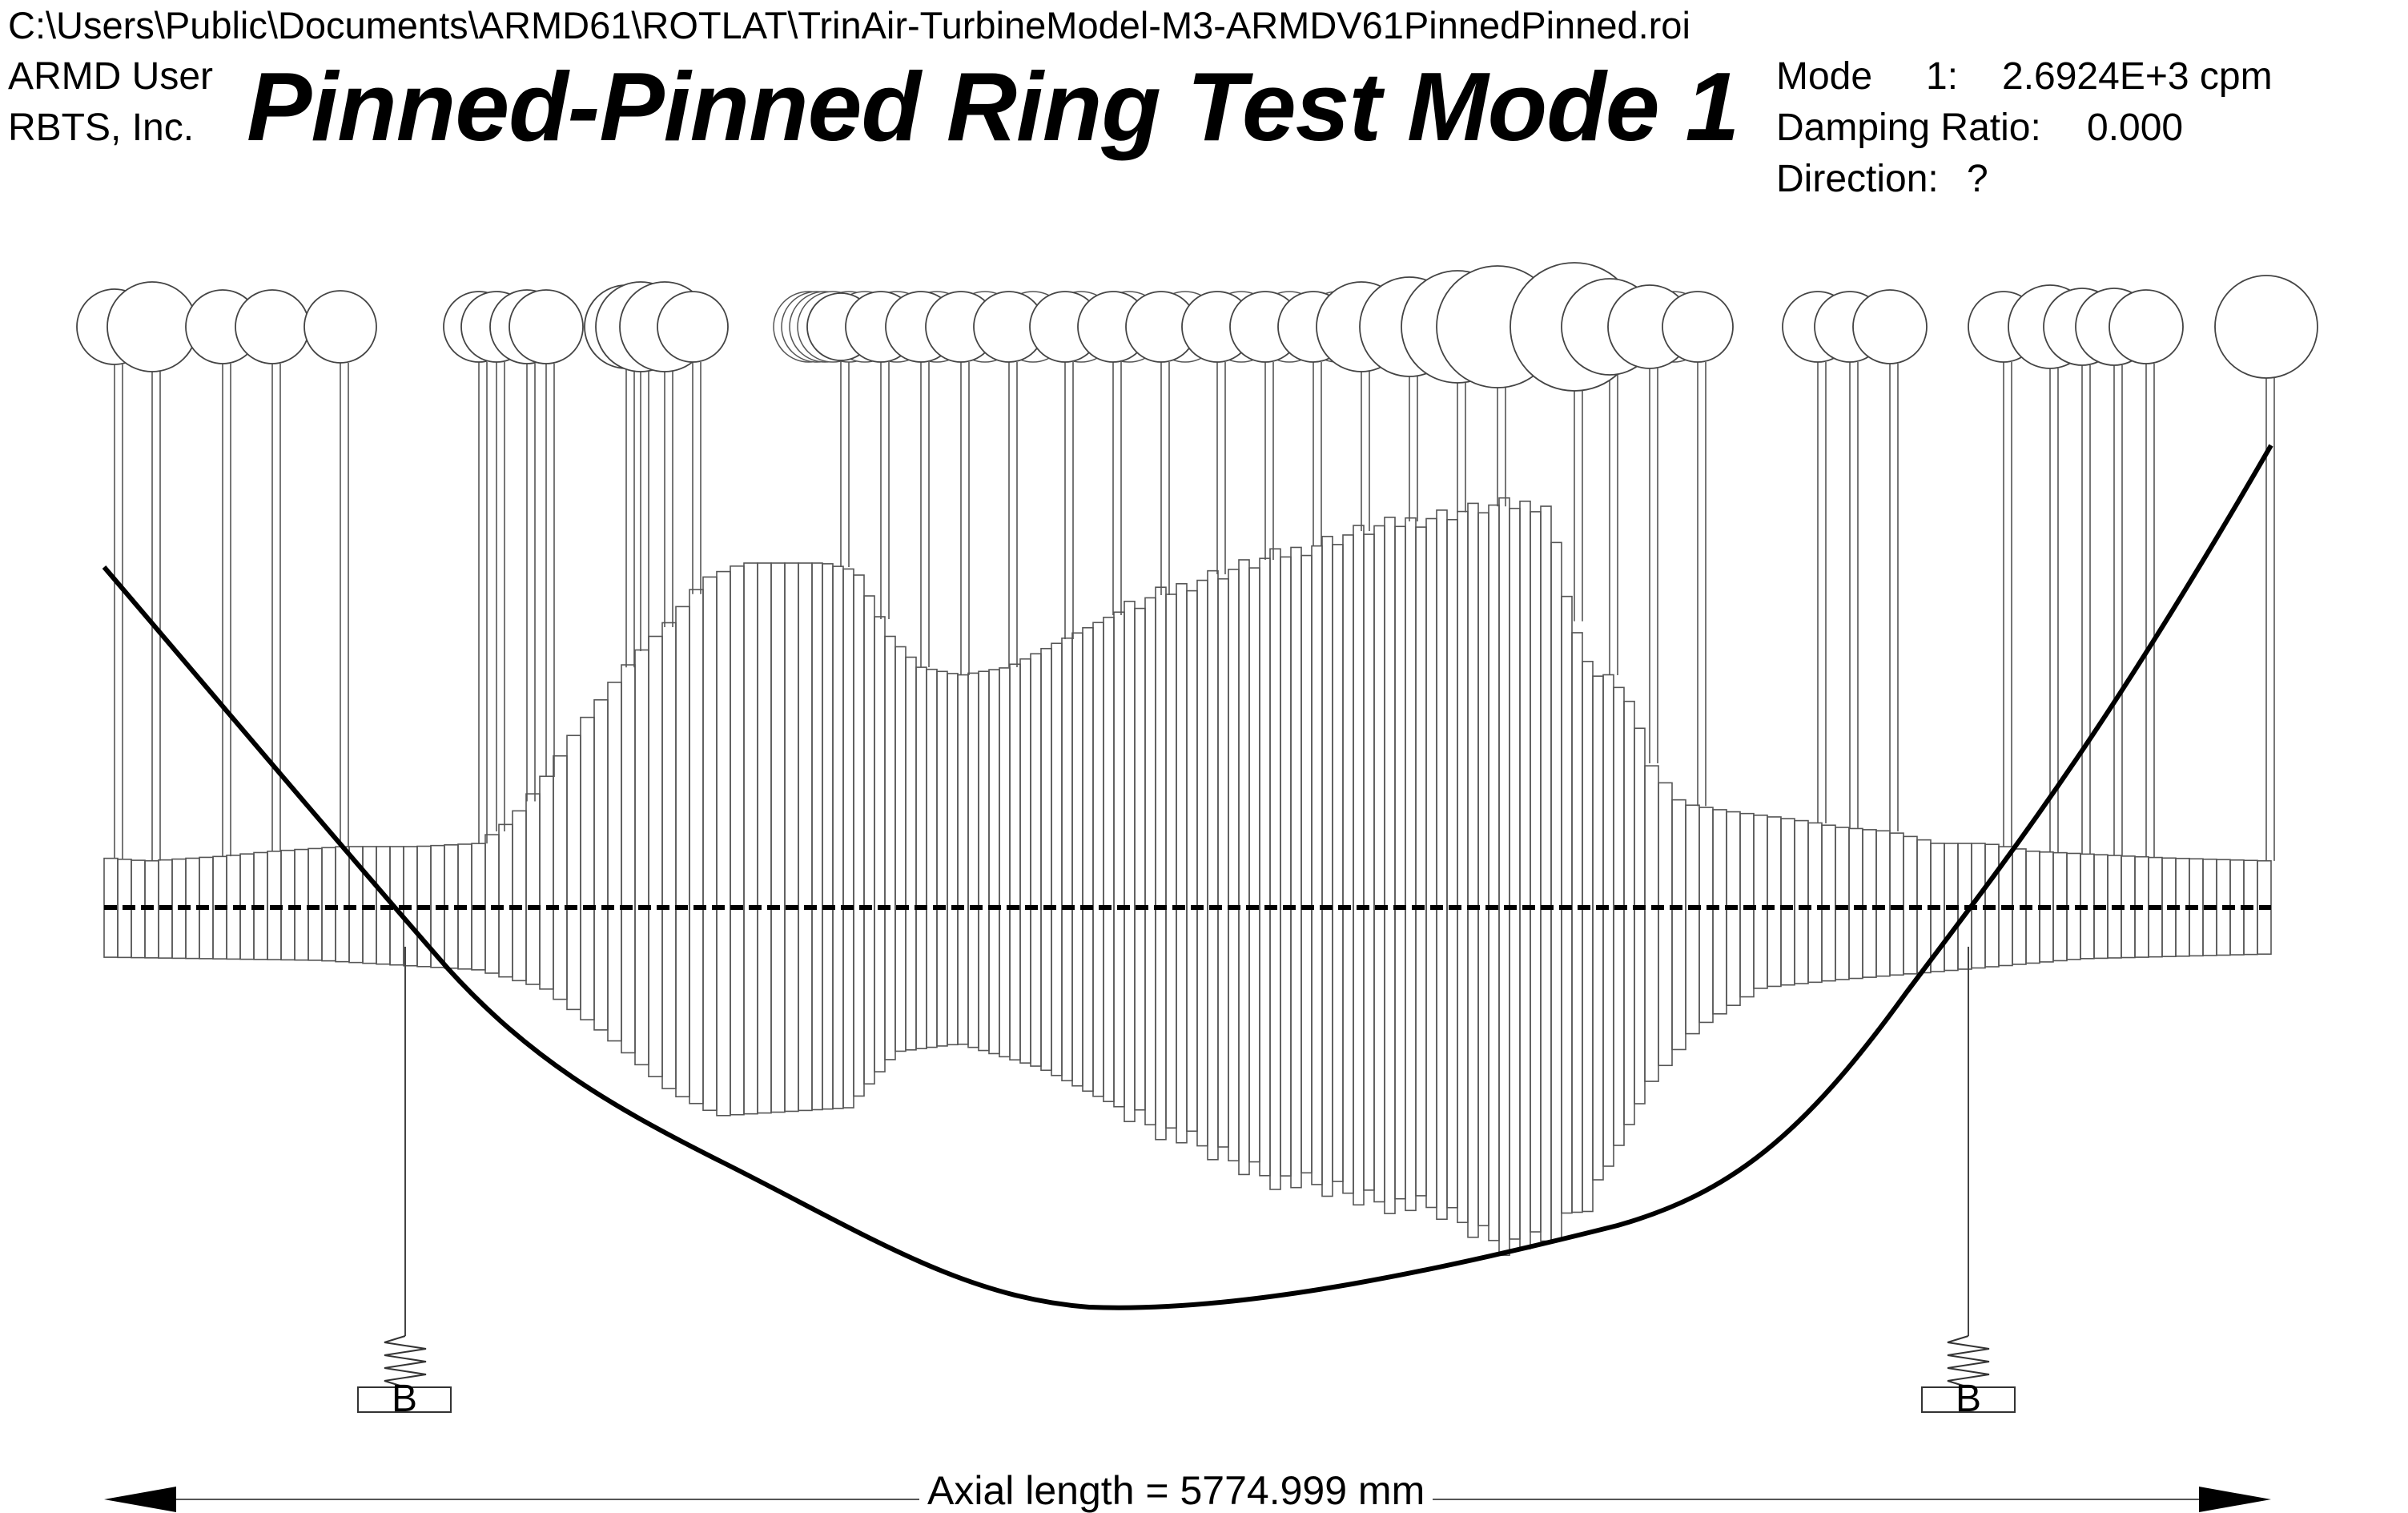  I want to click on mode-frequency: 2.6924E+3 cpm, so click(2138, 77).